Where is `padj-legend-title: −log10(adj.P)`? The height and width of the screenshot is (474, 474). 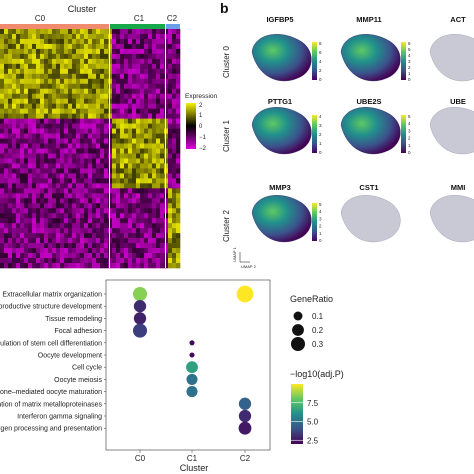
padj-legend-title: −log10(adj.P) is located at coordinates (317, 374).